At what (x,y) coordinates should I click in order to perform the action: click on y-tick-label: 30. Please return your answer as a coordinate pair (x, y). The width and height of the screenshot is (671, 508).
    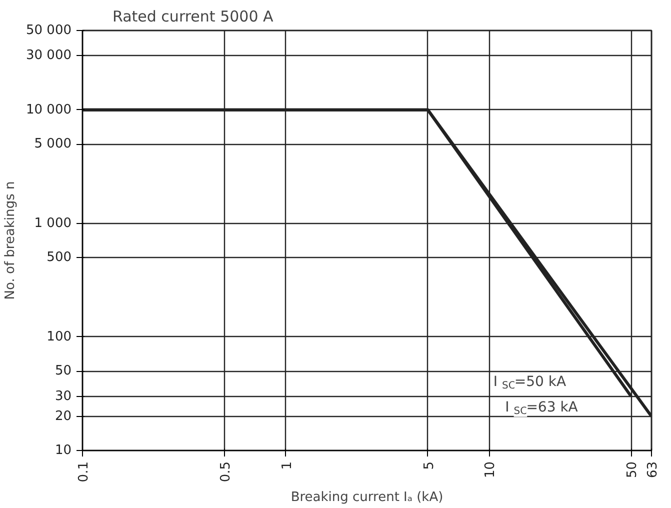
    Looking at the image, I should click on (63, 396).